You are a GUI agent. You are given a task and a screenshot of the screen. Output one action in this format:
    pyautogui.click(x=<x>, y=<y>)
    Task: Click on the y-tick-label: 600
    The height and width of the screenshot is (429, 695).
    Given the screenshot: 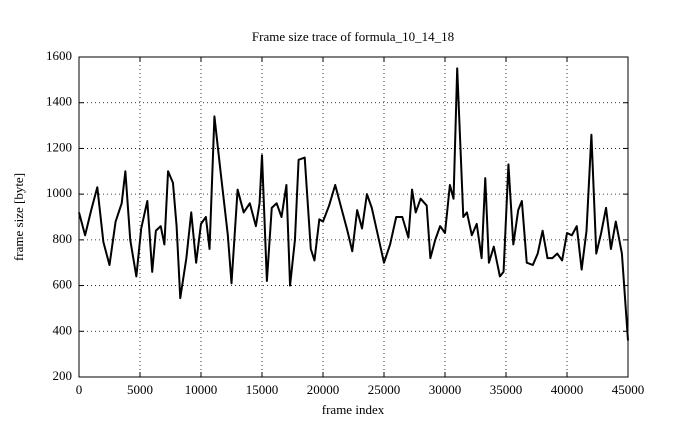 What is the action you would take?
    pyautogui.click(x=63, y=284)
    